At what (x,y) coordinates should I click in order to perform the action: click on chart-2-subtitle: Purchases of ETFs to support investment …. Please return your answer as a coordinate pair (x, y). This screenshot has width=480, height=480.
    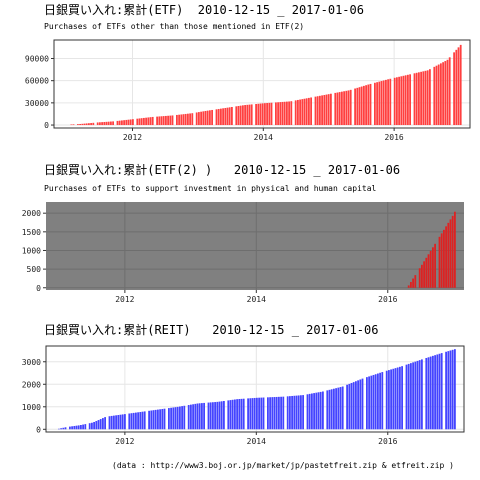
    Looking at the image, I should click on (210, 188).